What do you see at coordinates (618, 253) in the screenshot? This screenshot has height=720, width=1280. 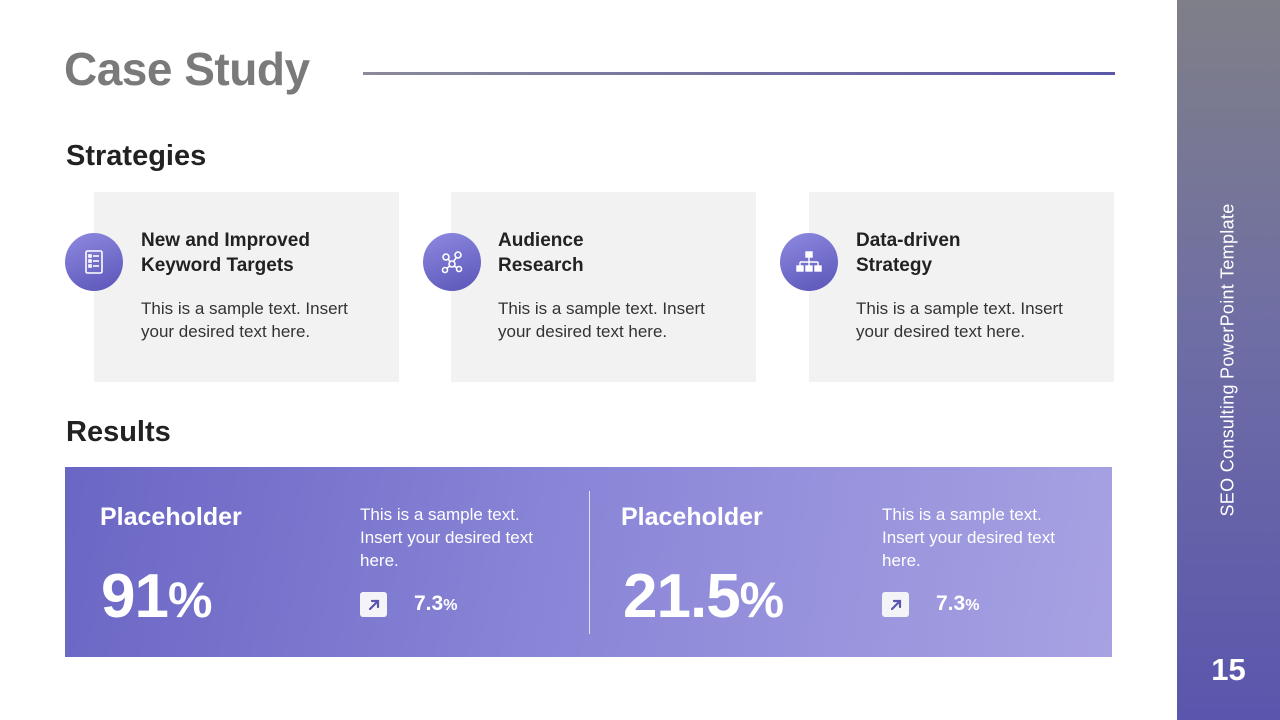 I see `strategy-card-title: Audience Research` at bounding box center [618, 253].